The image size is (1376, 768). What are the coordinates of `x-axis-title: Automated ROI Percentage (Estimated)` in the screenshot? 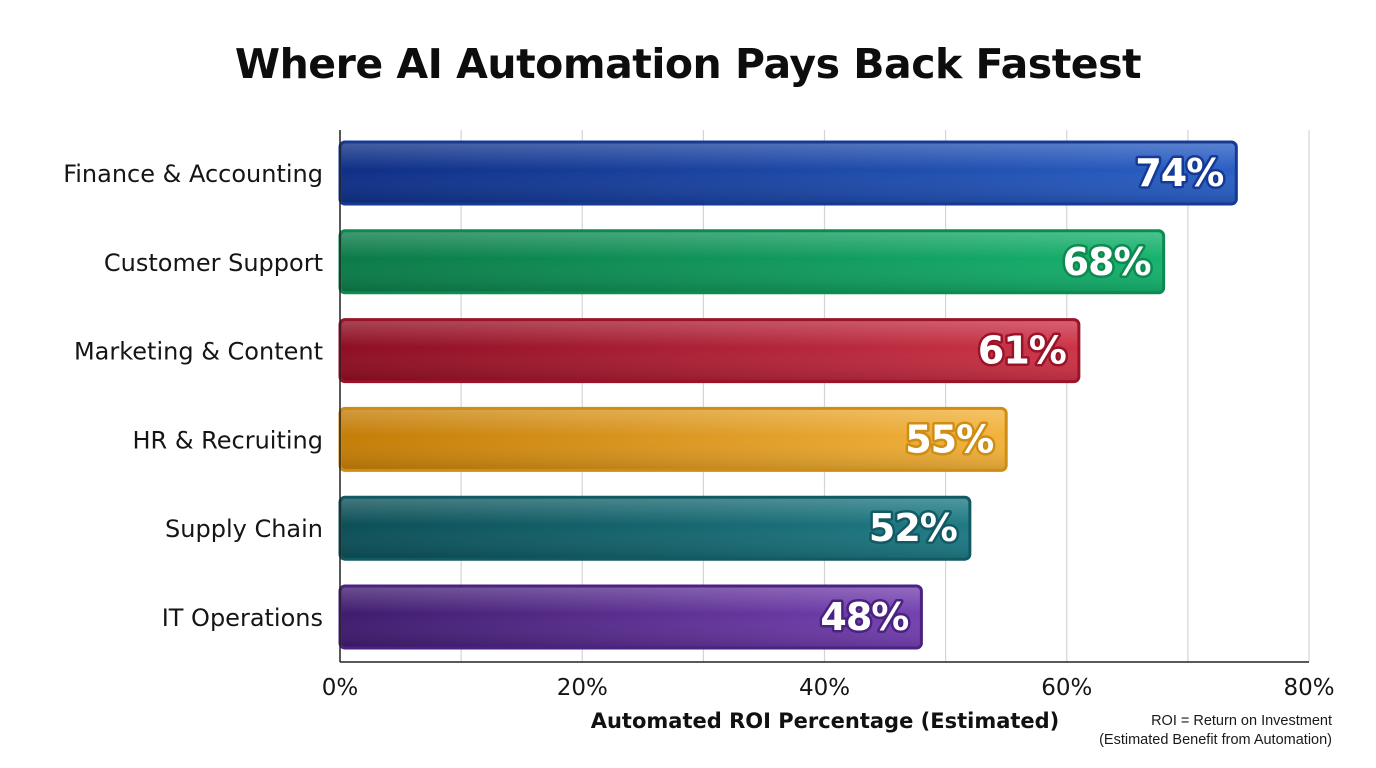 It's located at (825, 721).